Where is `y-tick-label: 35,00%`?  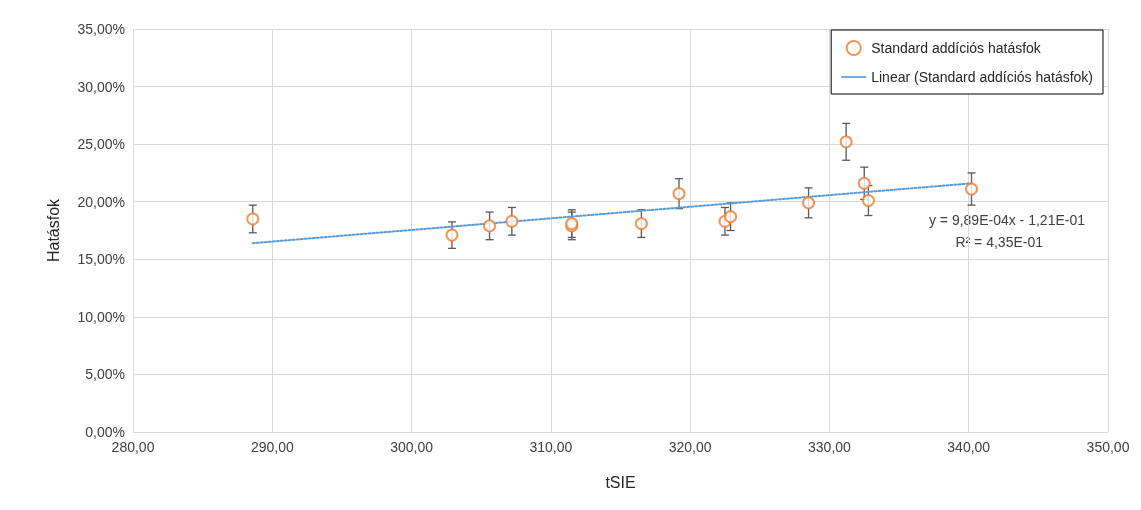
y-tick-label: 35,00% is located at coordinates (101, 29).